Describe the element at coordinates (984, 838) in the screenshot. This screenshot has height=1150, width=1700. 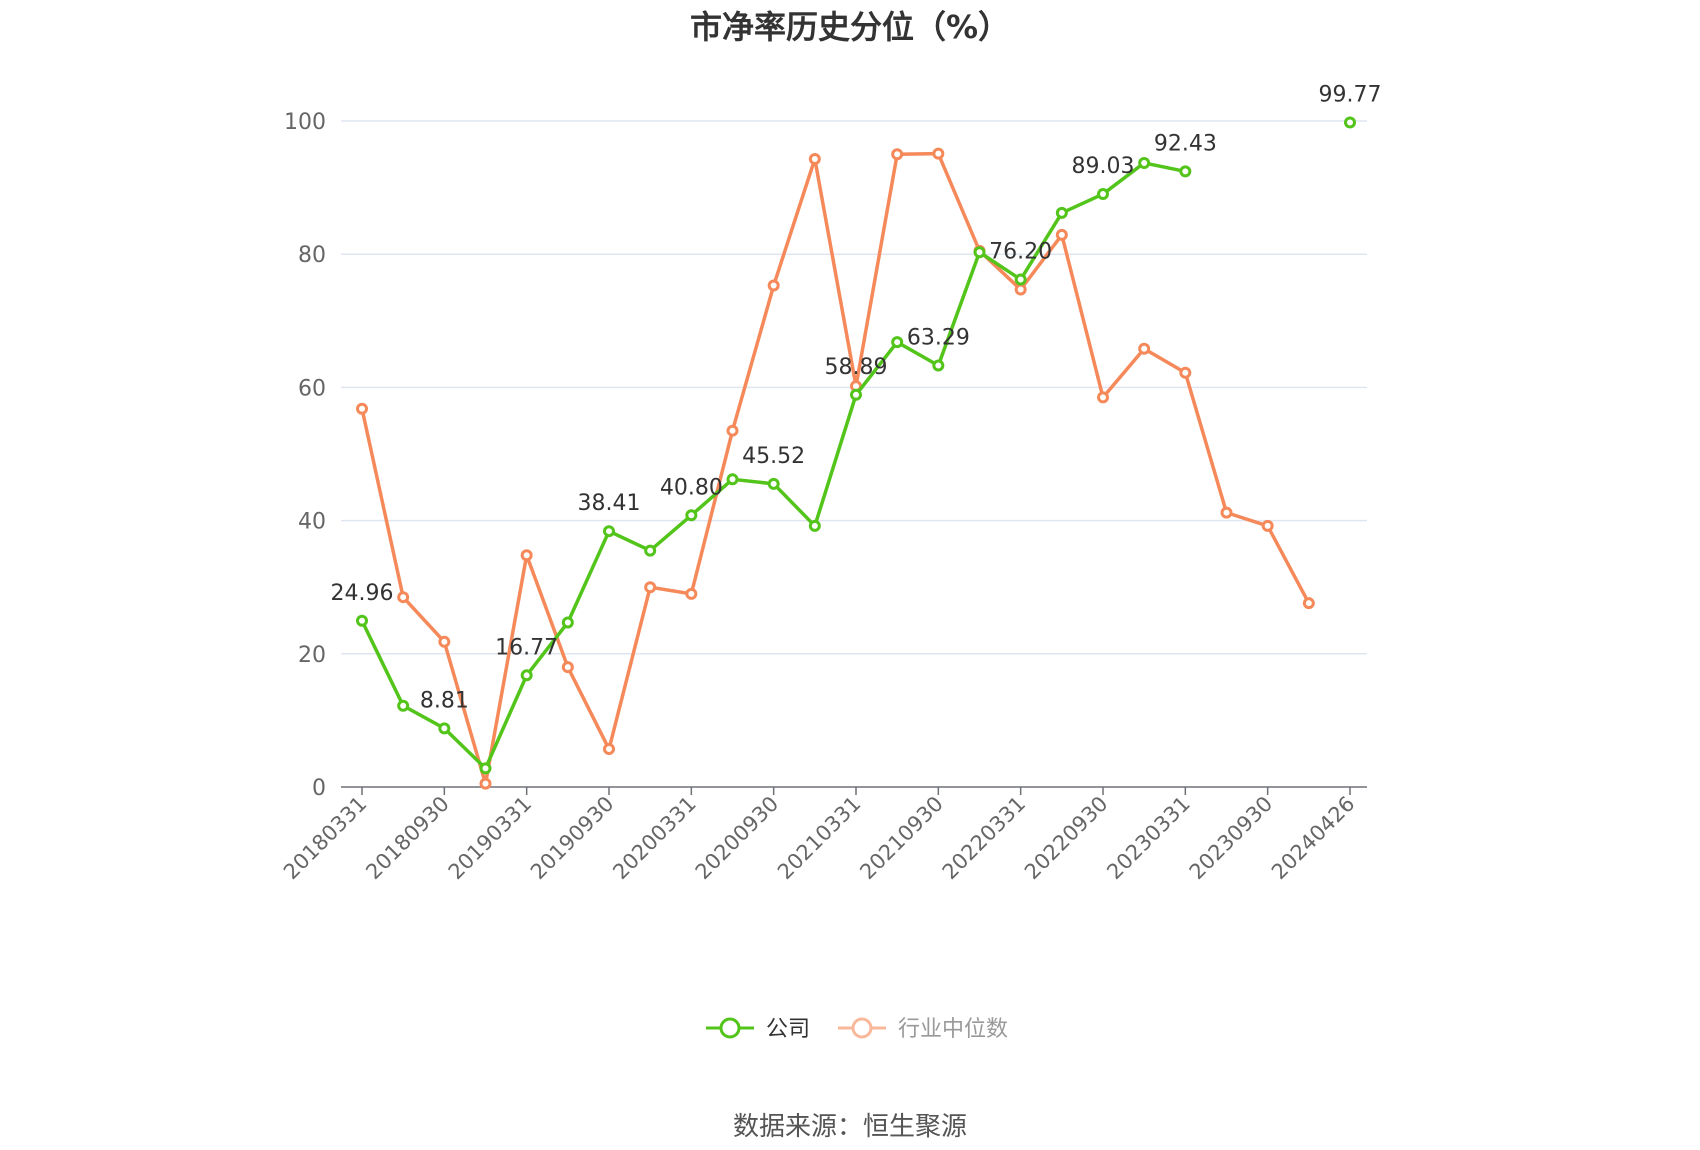
I see `x-tick-label: 20220331` at that location.